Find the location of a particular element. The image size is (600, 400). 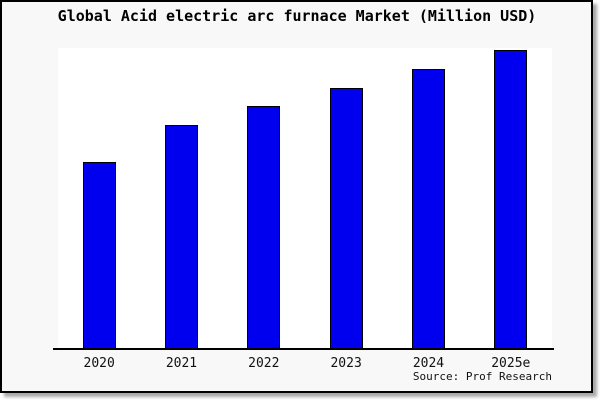

bar-slot-2020 is located at coordinates (99, 198).